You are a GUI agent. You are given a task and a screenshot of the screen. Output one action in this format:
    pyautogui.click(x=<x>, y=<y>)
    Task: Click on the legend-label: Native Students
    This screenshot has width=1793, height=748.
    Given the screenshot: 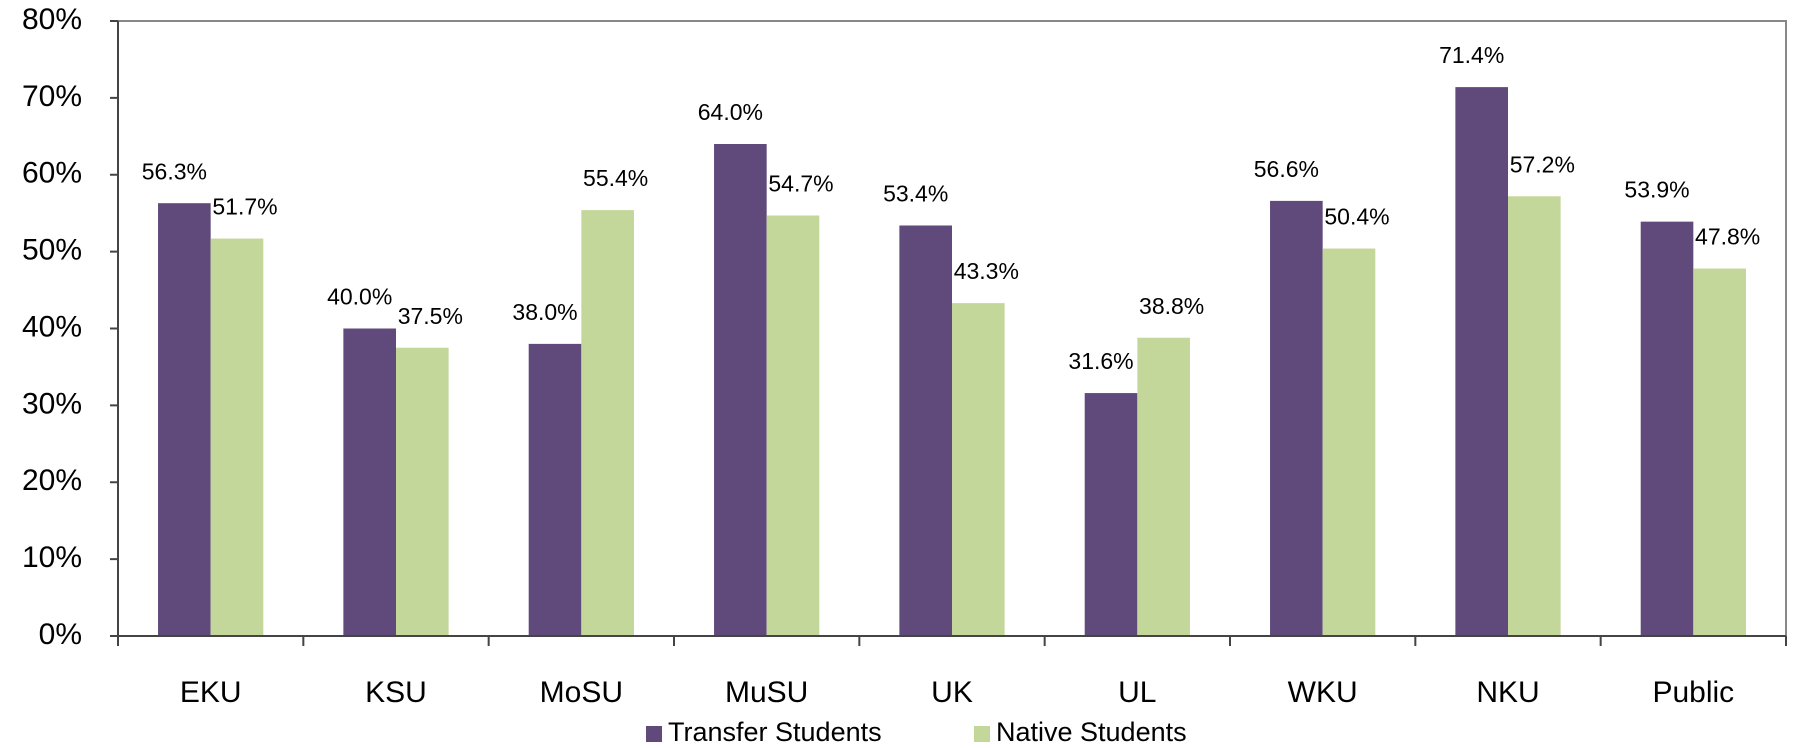 What is the action you would take?
    pyautogui.click(x=1091, y=732)
    